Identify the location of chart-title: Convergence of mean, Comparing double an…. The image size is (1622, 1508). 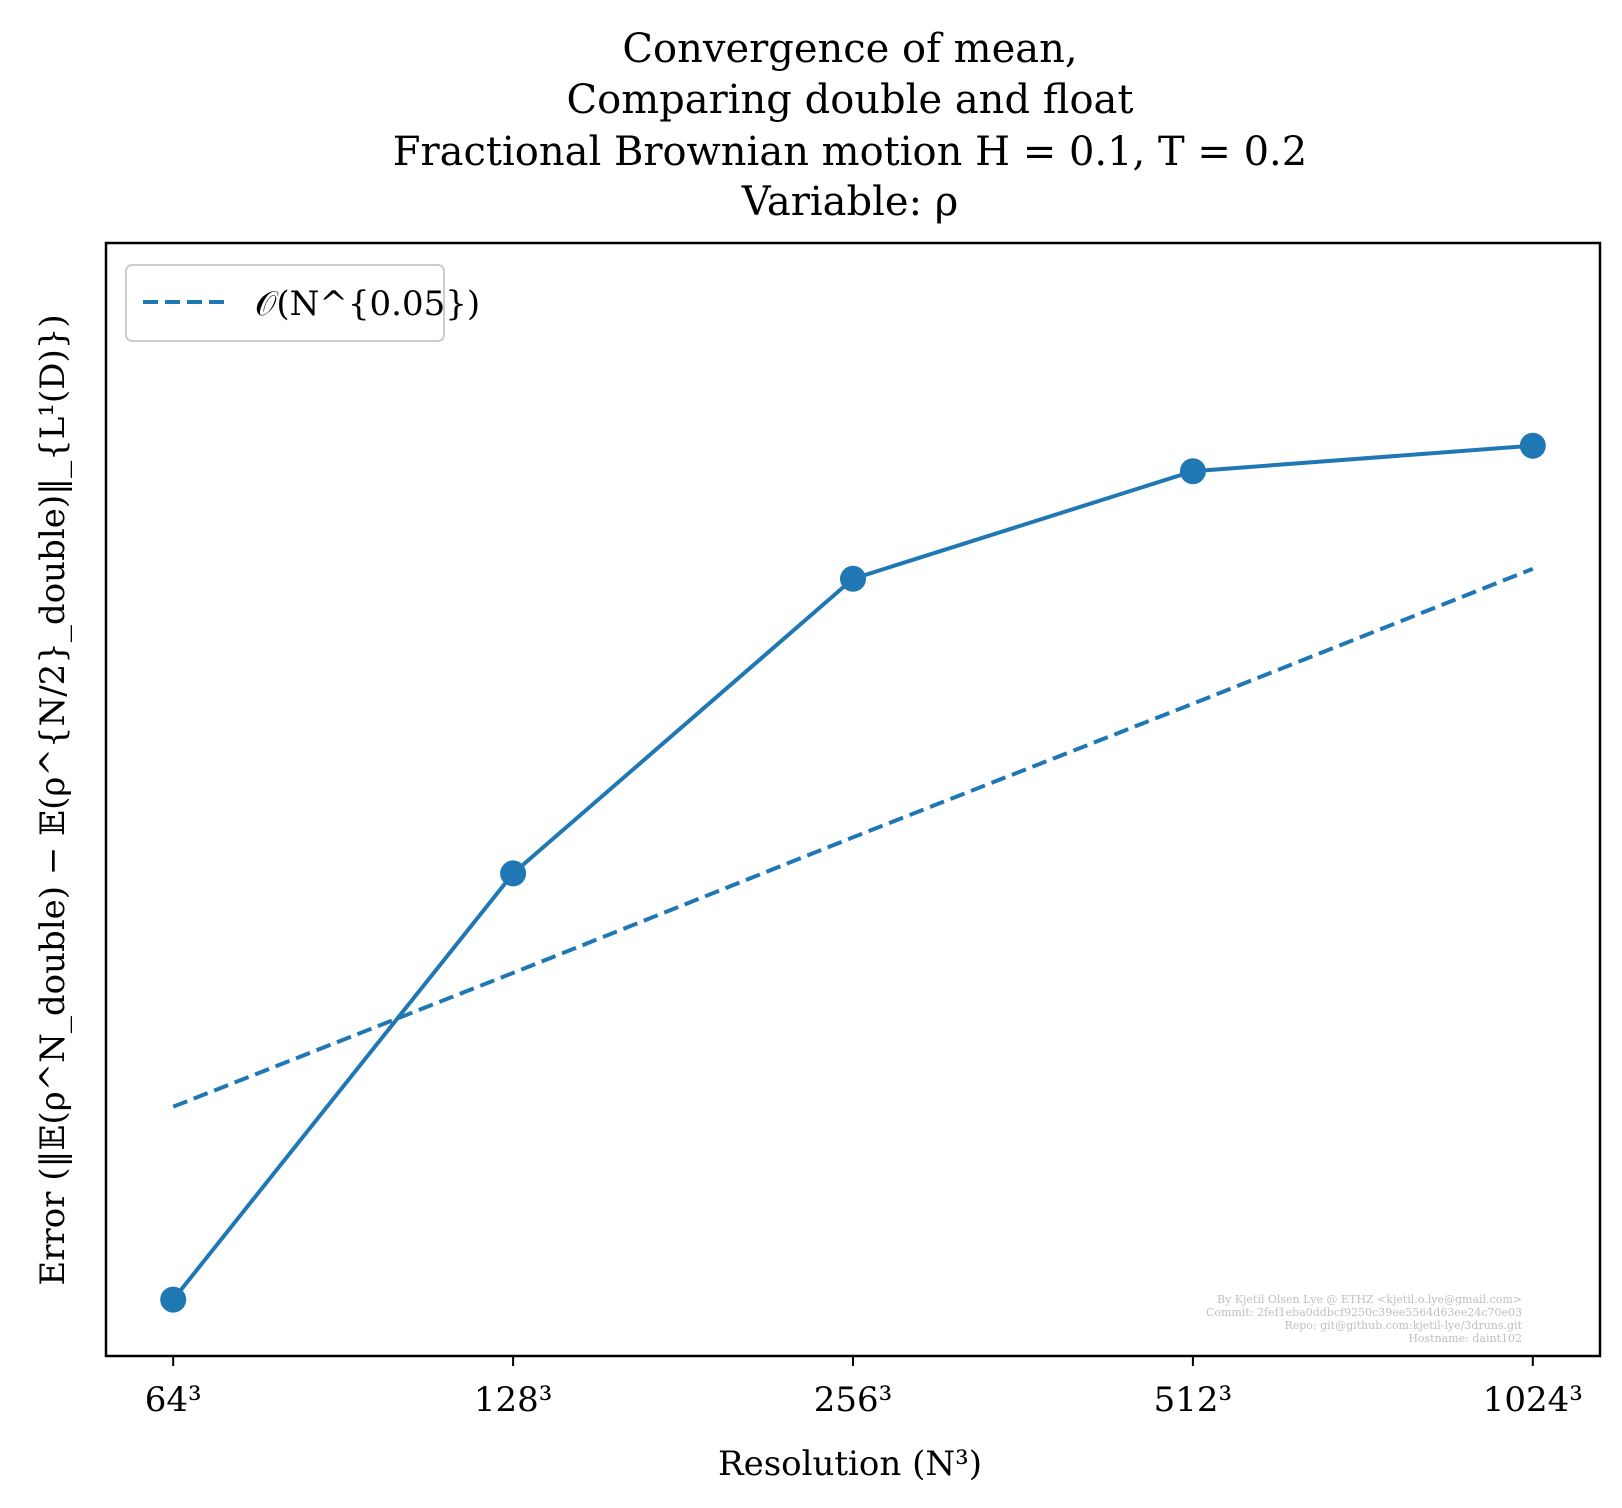
(850, 125).